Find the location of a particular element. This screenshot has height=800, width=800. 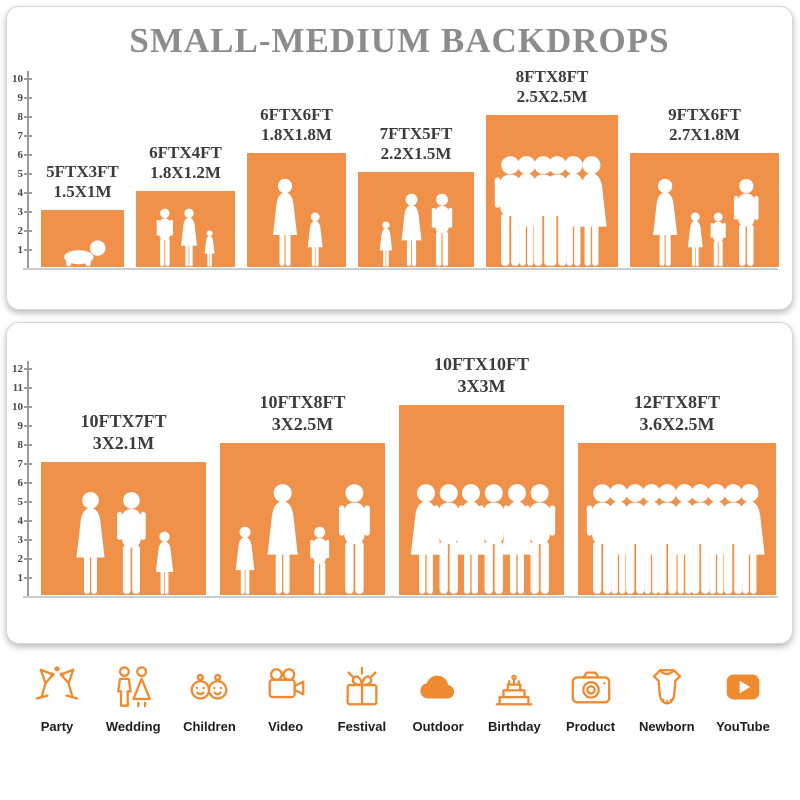

ruler-tick-label: 11 is located at coordinates (17, 388).